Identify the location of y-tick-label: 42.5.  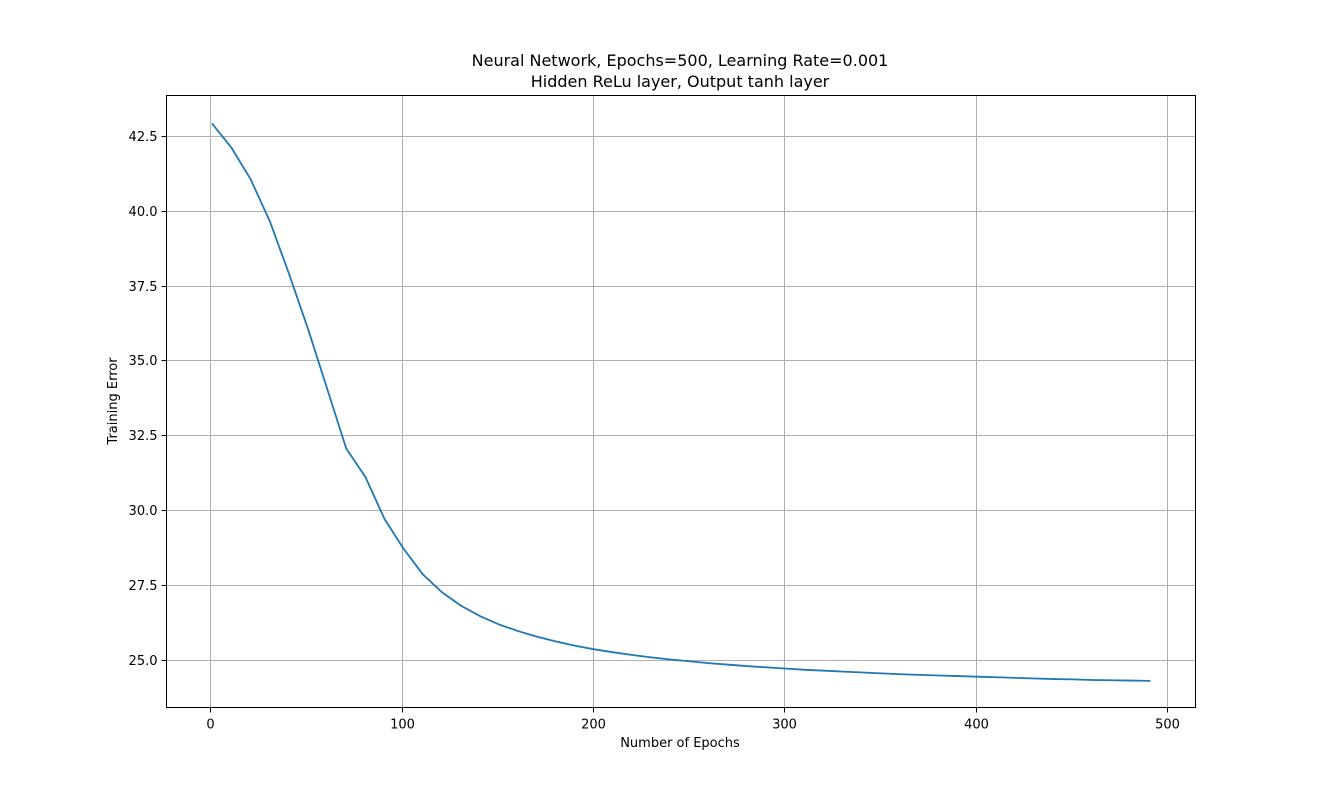
(143, 137).